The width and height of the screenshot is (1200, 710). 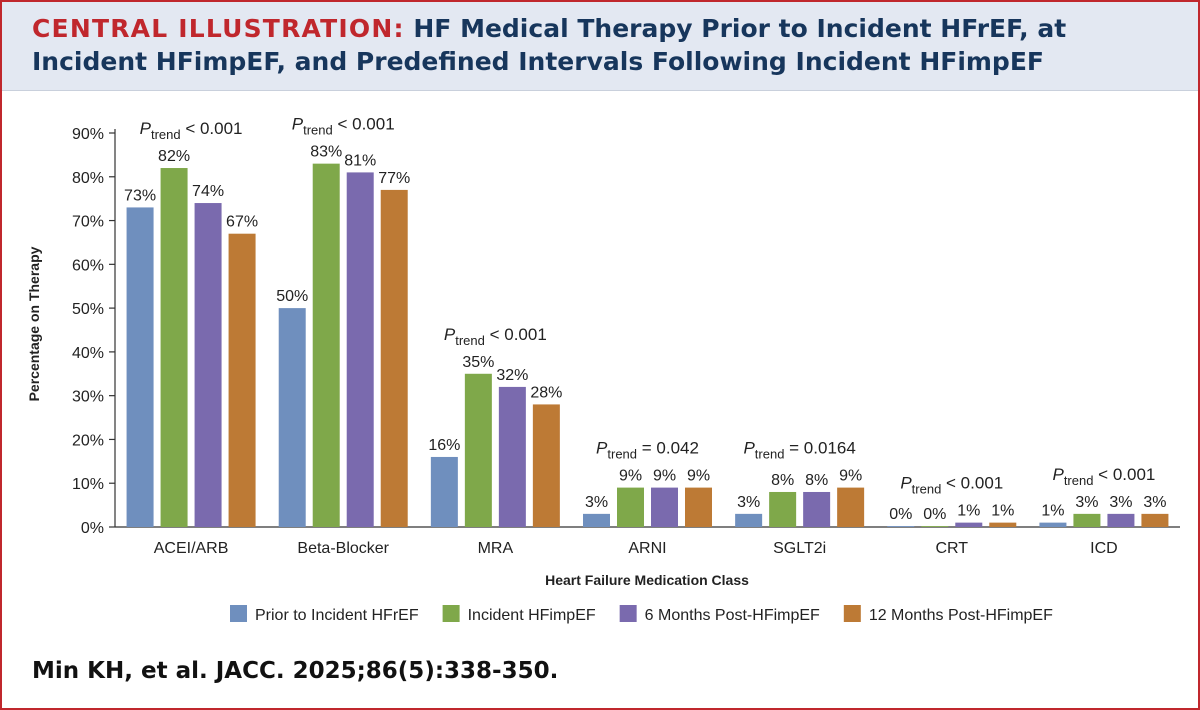 What do you see at coordinates (532, 615) in the screenshot?
I see `legend-label: Incident HFimpEF` at bounding box center [532, 615].